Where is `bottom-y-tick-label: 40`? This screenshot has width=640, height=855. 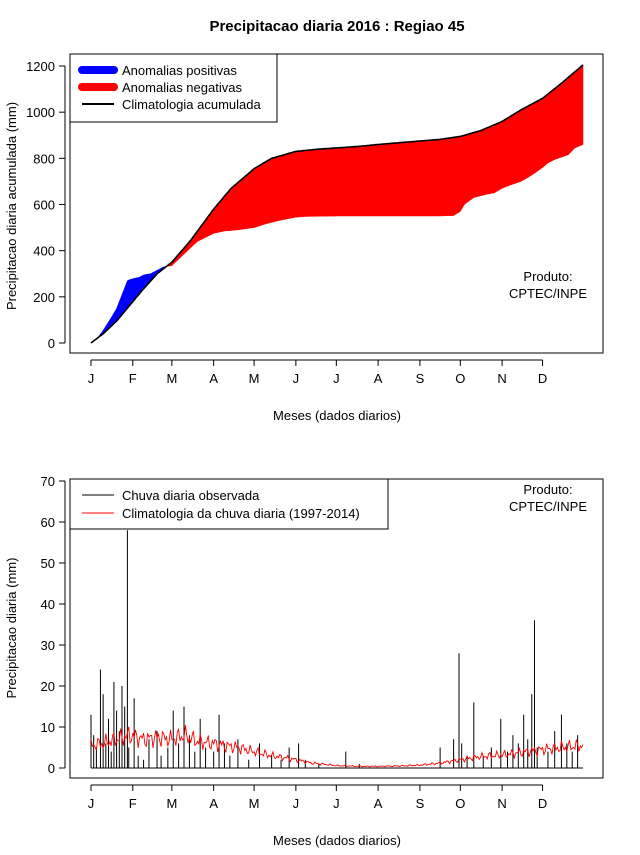 bottom-y-tick-label: 40 is located at coordinates (48, 604).